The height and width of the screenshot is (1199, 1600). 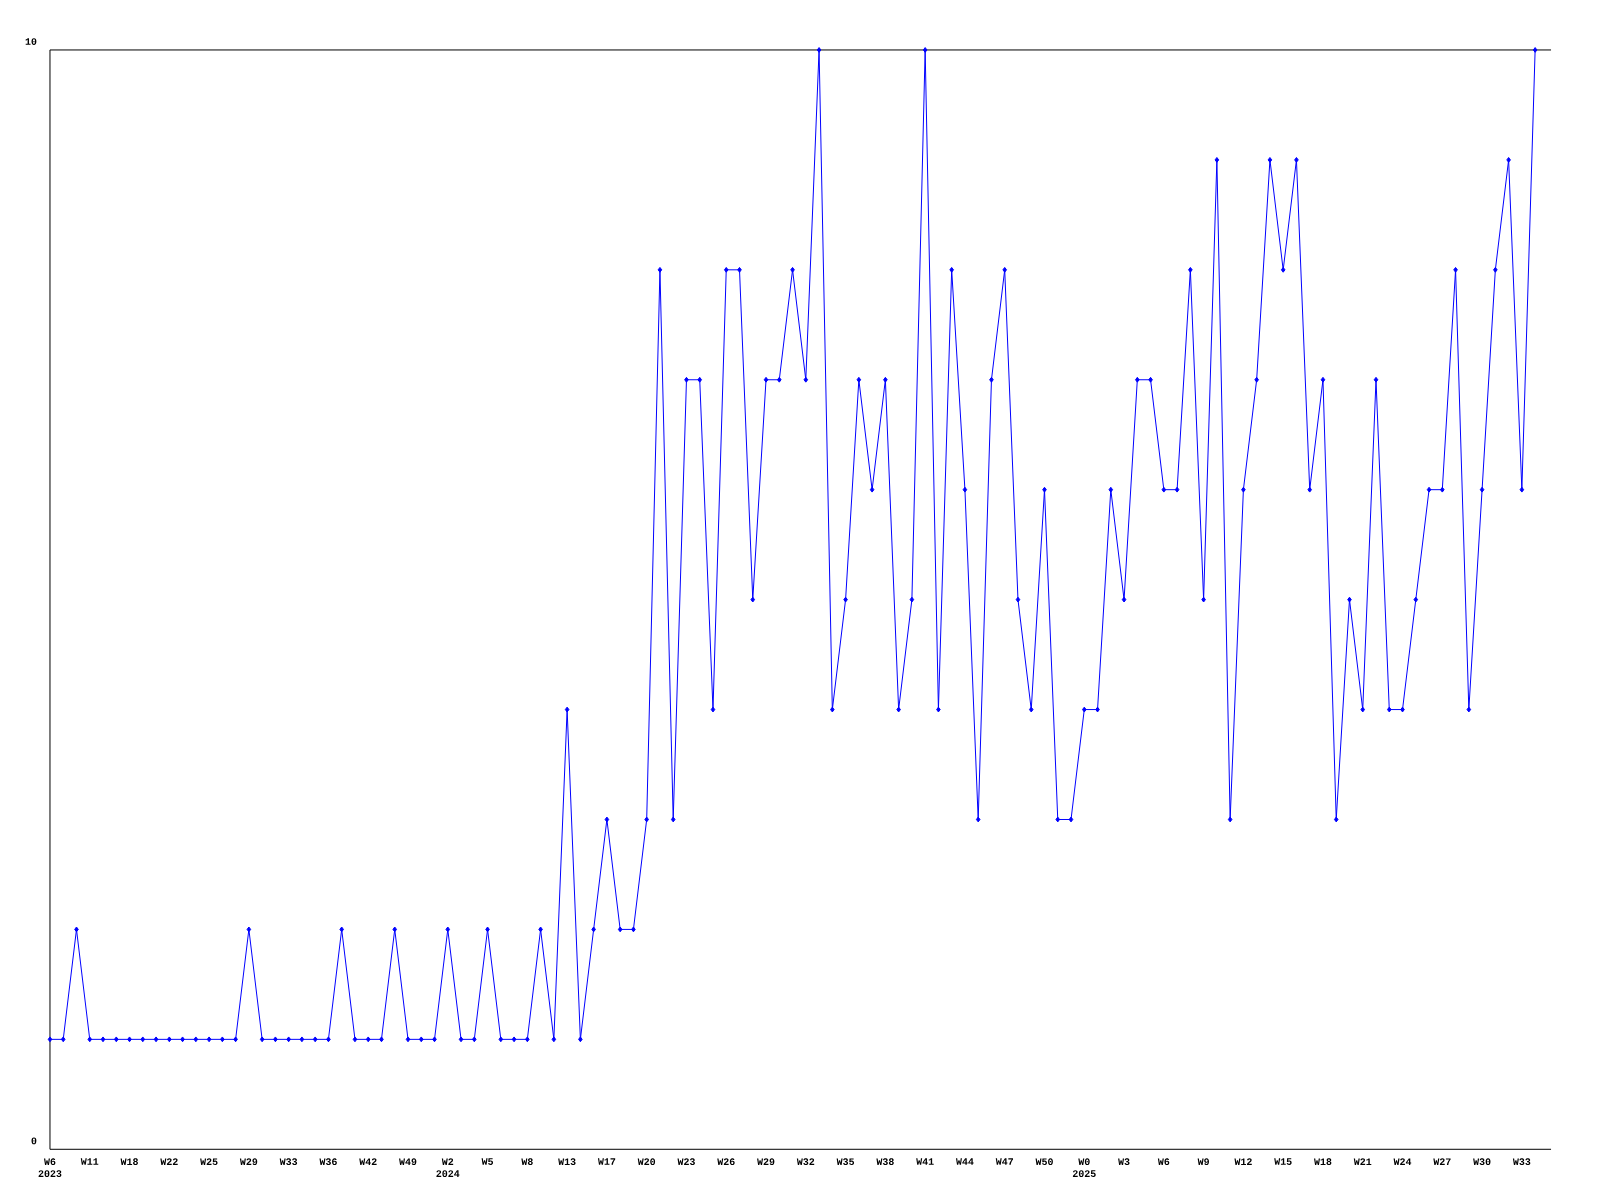 What do you see at coordinates (209, 1161) in the screenshot?
I see `x-tick-label: W25` at bounding box center [209, 1161].